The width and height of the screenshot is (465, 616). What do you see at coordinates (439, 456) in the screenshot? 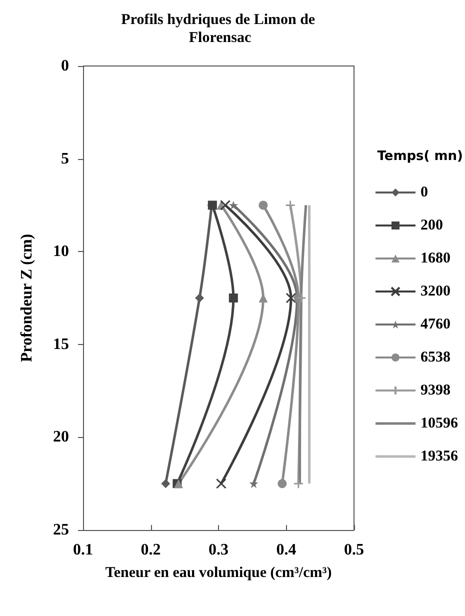
I see `legend-label: 19356` at bounding box center [439, 456].